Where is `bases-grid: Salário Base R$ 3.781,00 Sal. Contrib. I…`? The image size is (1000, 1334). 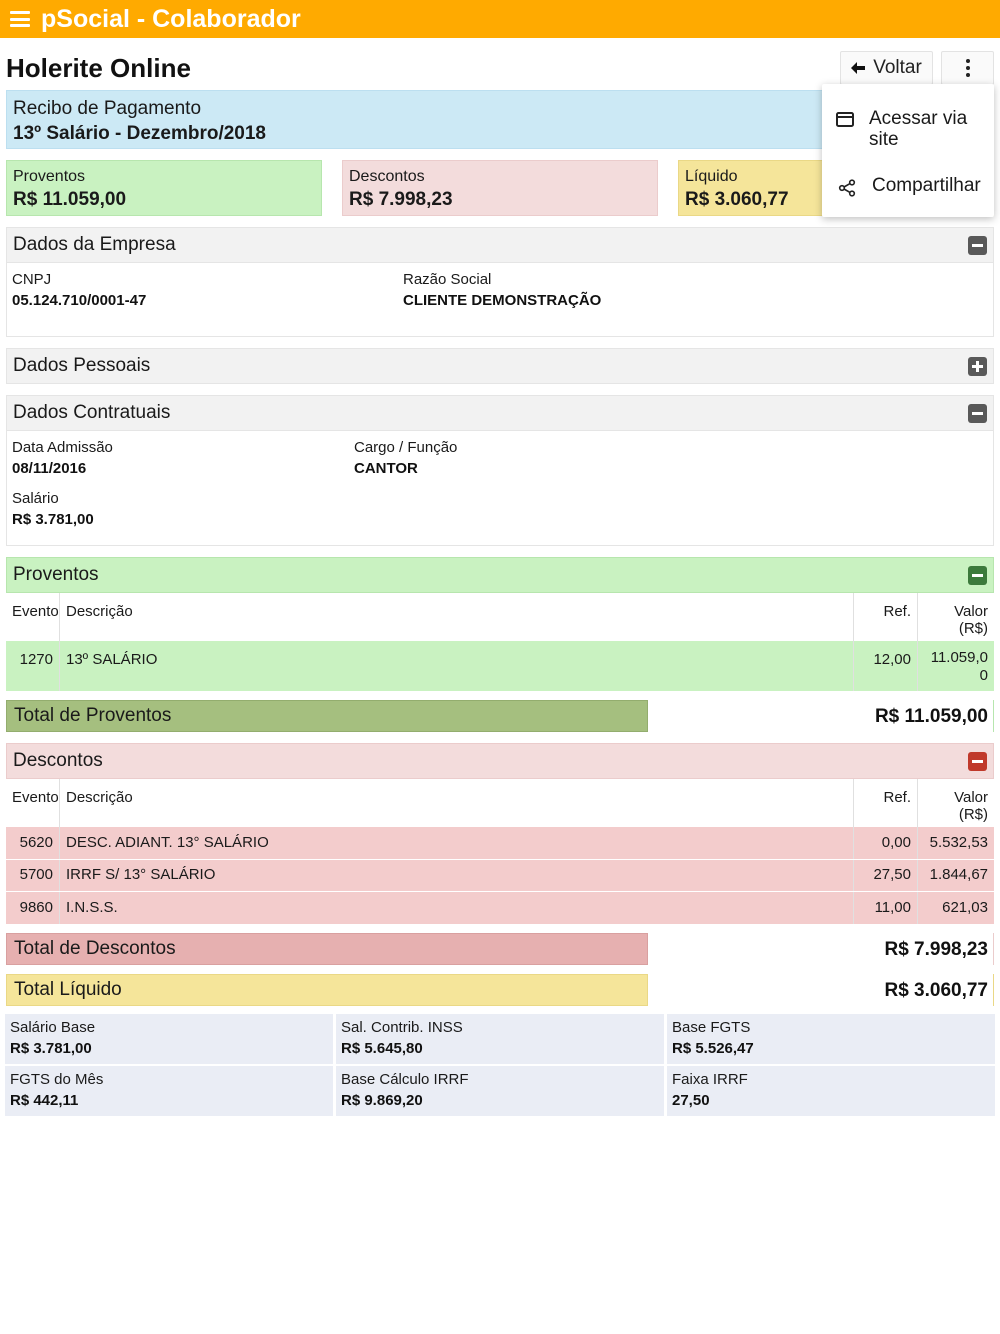
bases-grid: Salário Base R$ 3.781,00 Sal. Contrib. I… is located at coordinates (500, 1065).